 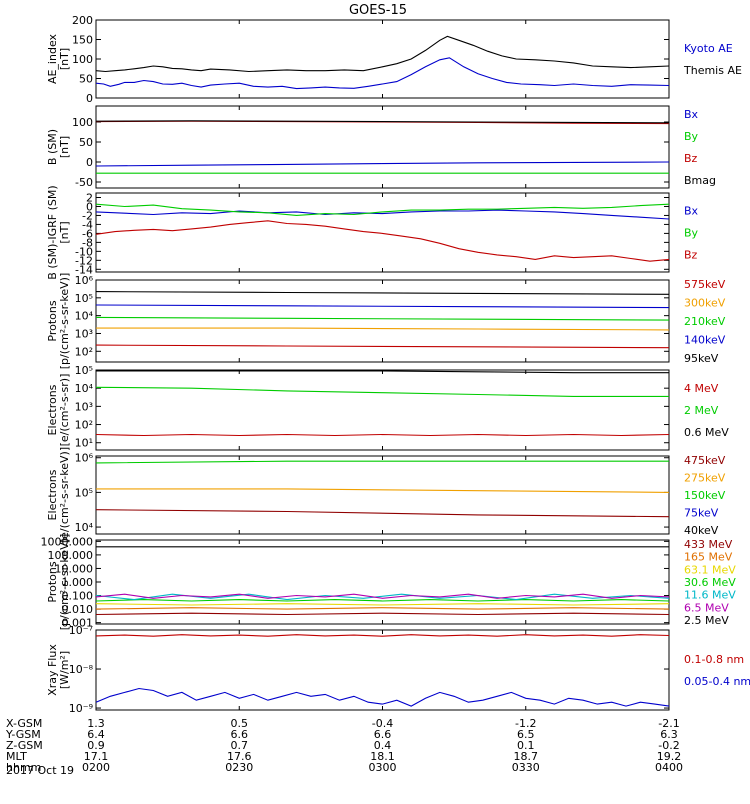 What do you see at coordinates (382, 756) in the screenshot?
I see `x-tick-label: 18.1` at bounding box center [382, 756].